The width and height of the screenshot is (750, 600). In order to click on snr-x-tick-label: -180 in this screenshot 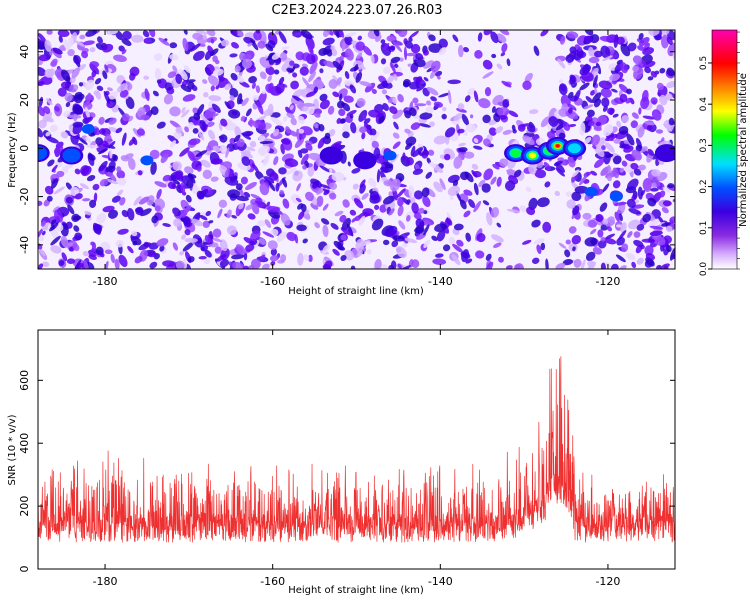, I will do `click(105, 581)`.